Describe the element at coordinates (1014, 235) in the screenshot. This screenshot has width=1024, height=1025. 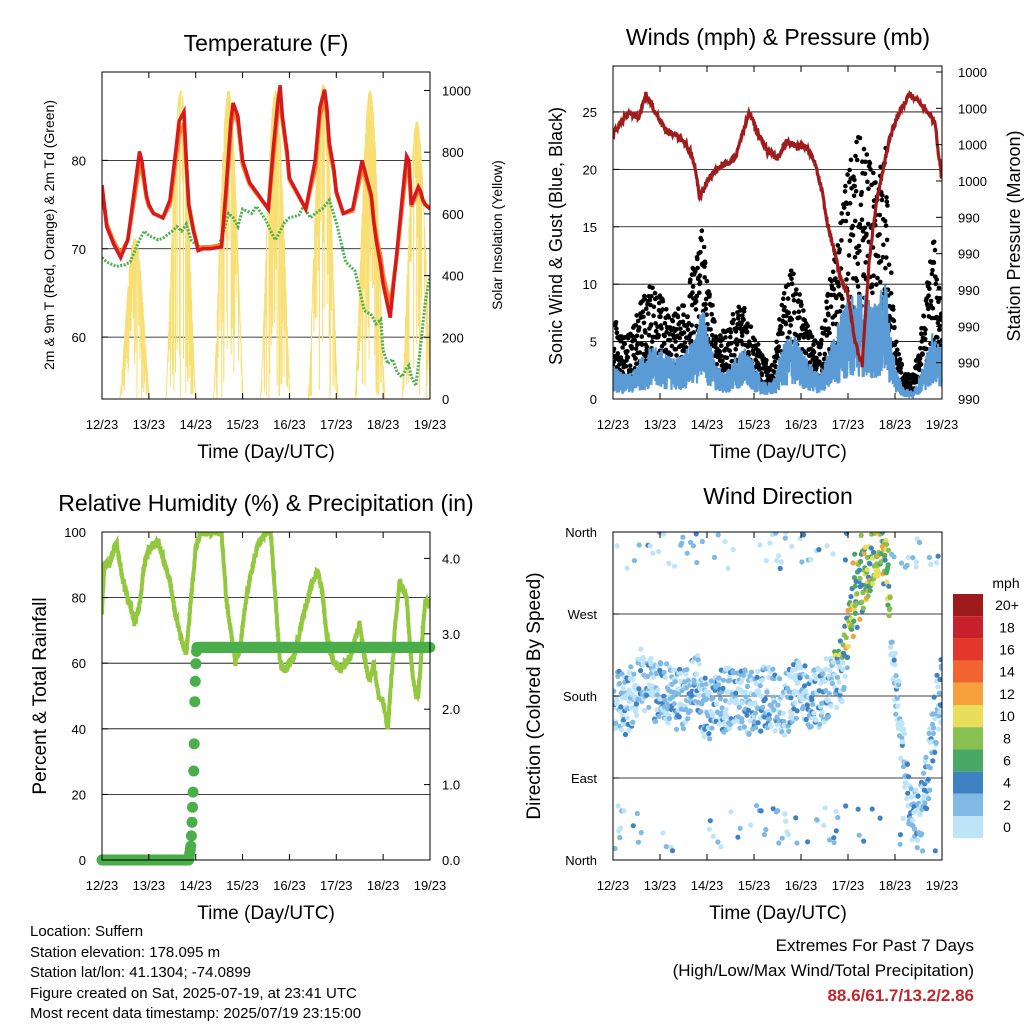
I see `pressure-ylabel: Station Pressure (Maroon)` at that location.